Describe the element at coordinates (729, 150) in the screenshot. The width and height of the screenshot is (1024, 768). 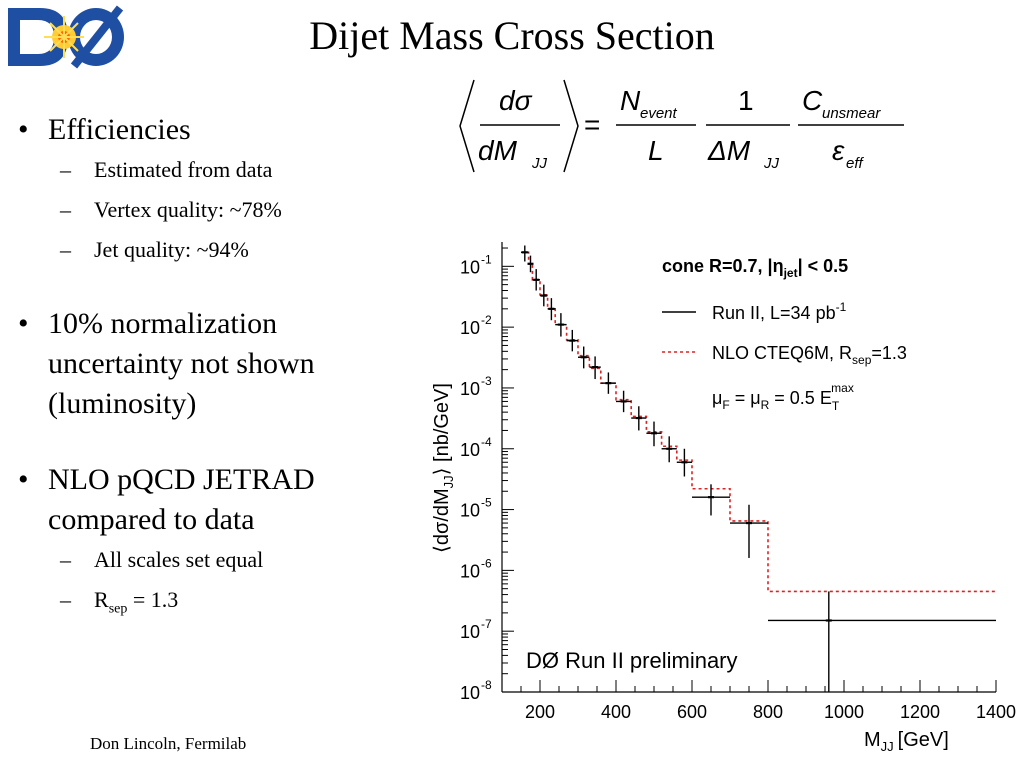
I see `formula-delta-m: ΔM` at that location.